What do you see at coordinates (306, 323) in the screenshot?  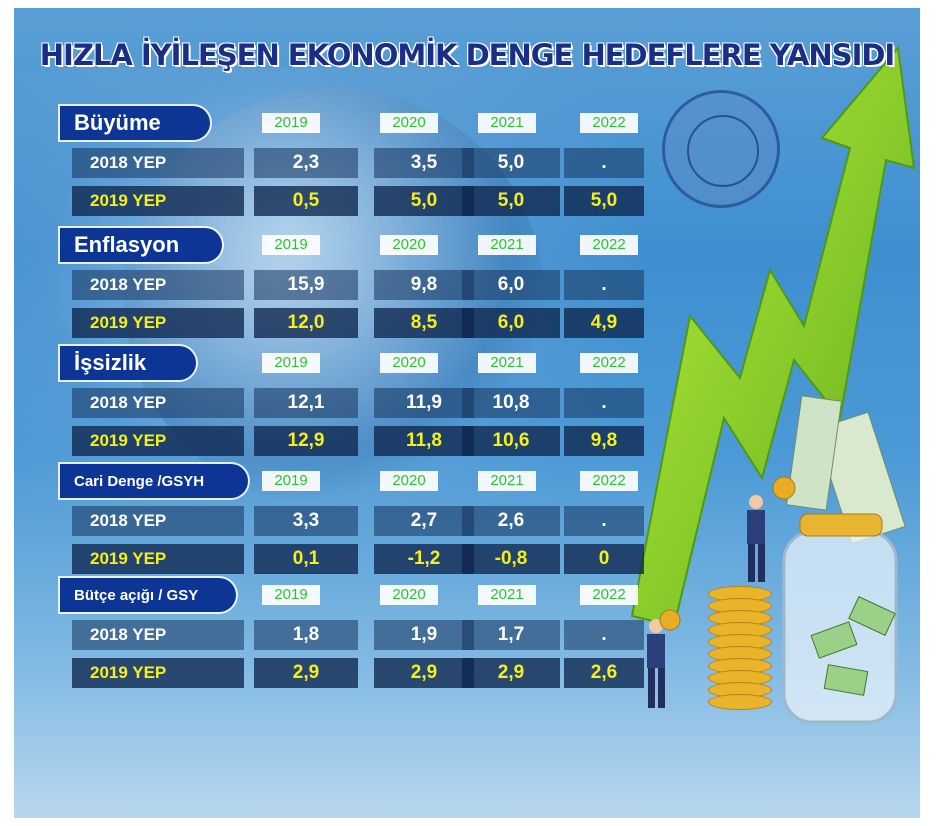 I see `table-cell: 12,0` at bounding box center [306, 323].